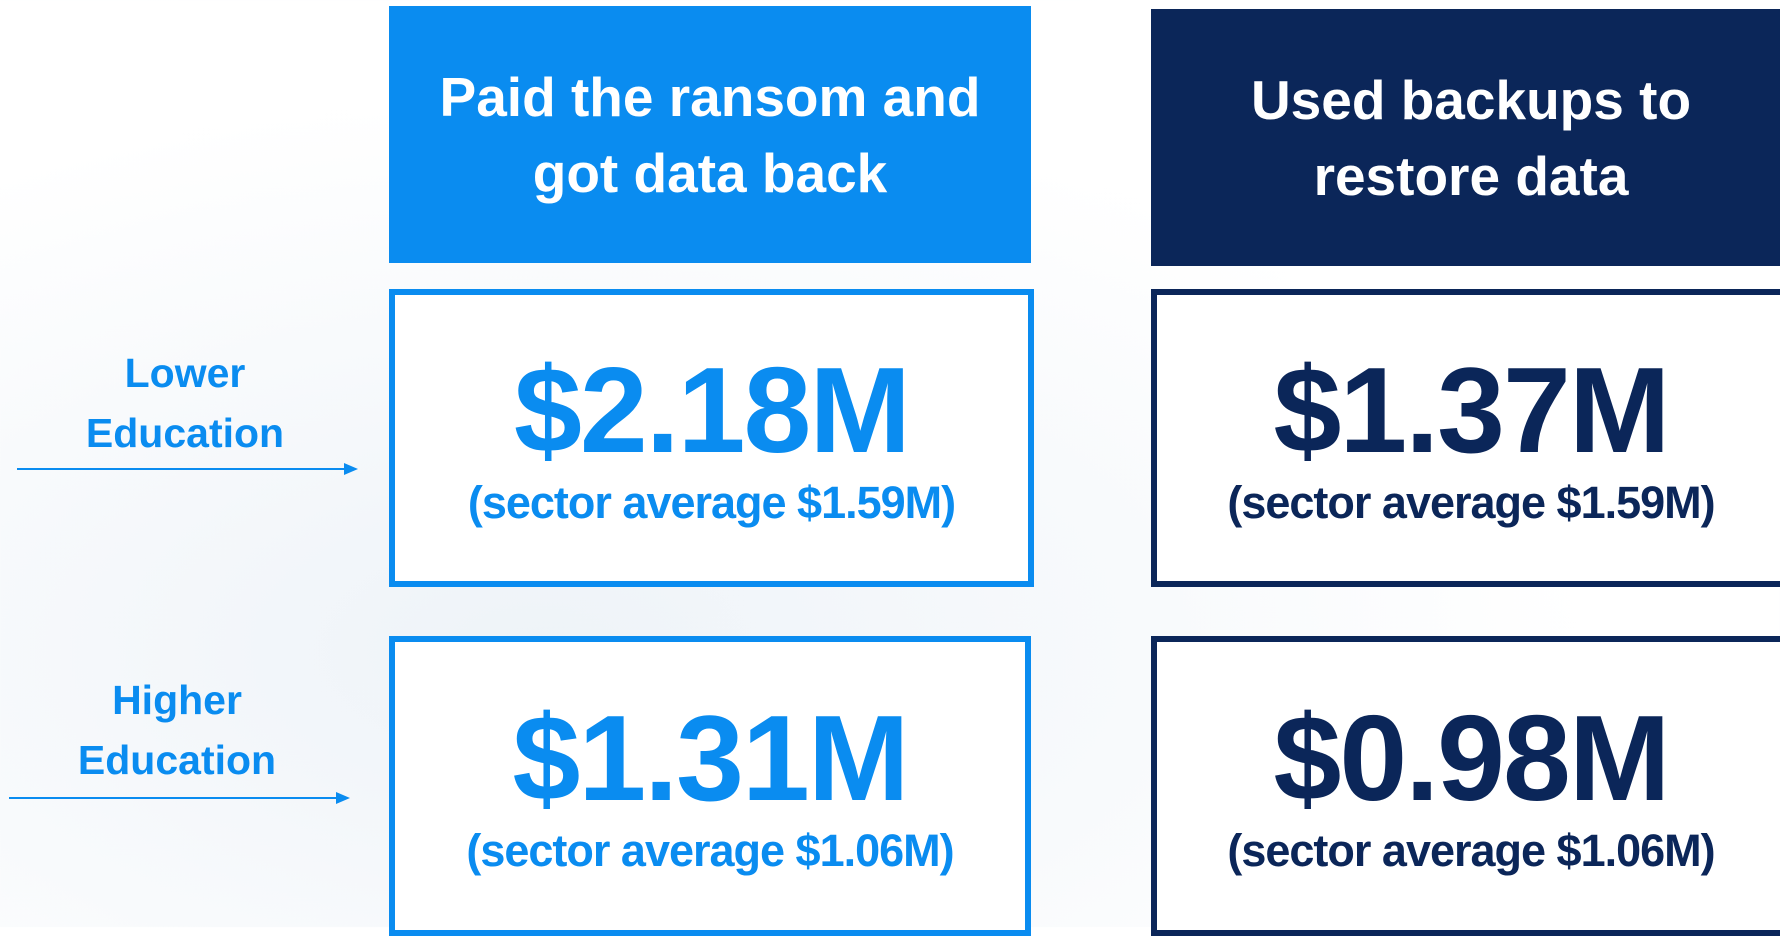  I want to click on cell: $1.37M (sector average $1.59M), so click(1465, 438).